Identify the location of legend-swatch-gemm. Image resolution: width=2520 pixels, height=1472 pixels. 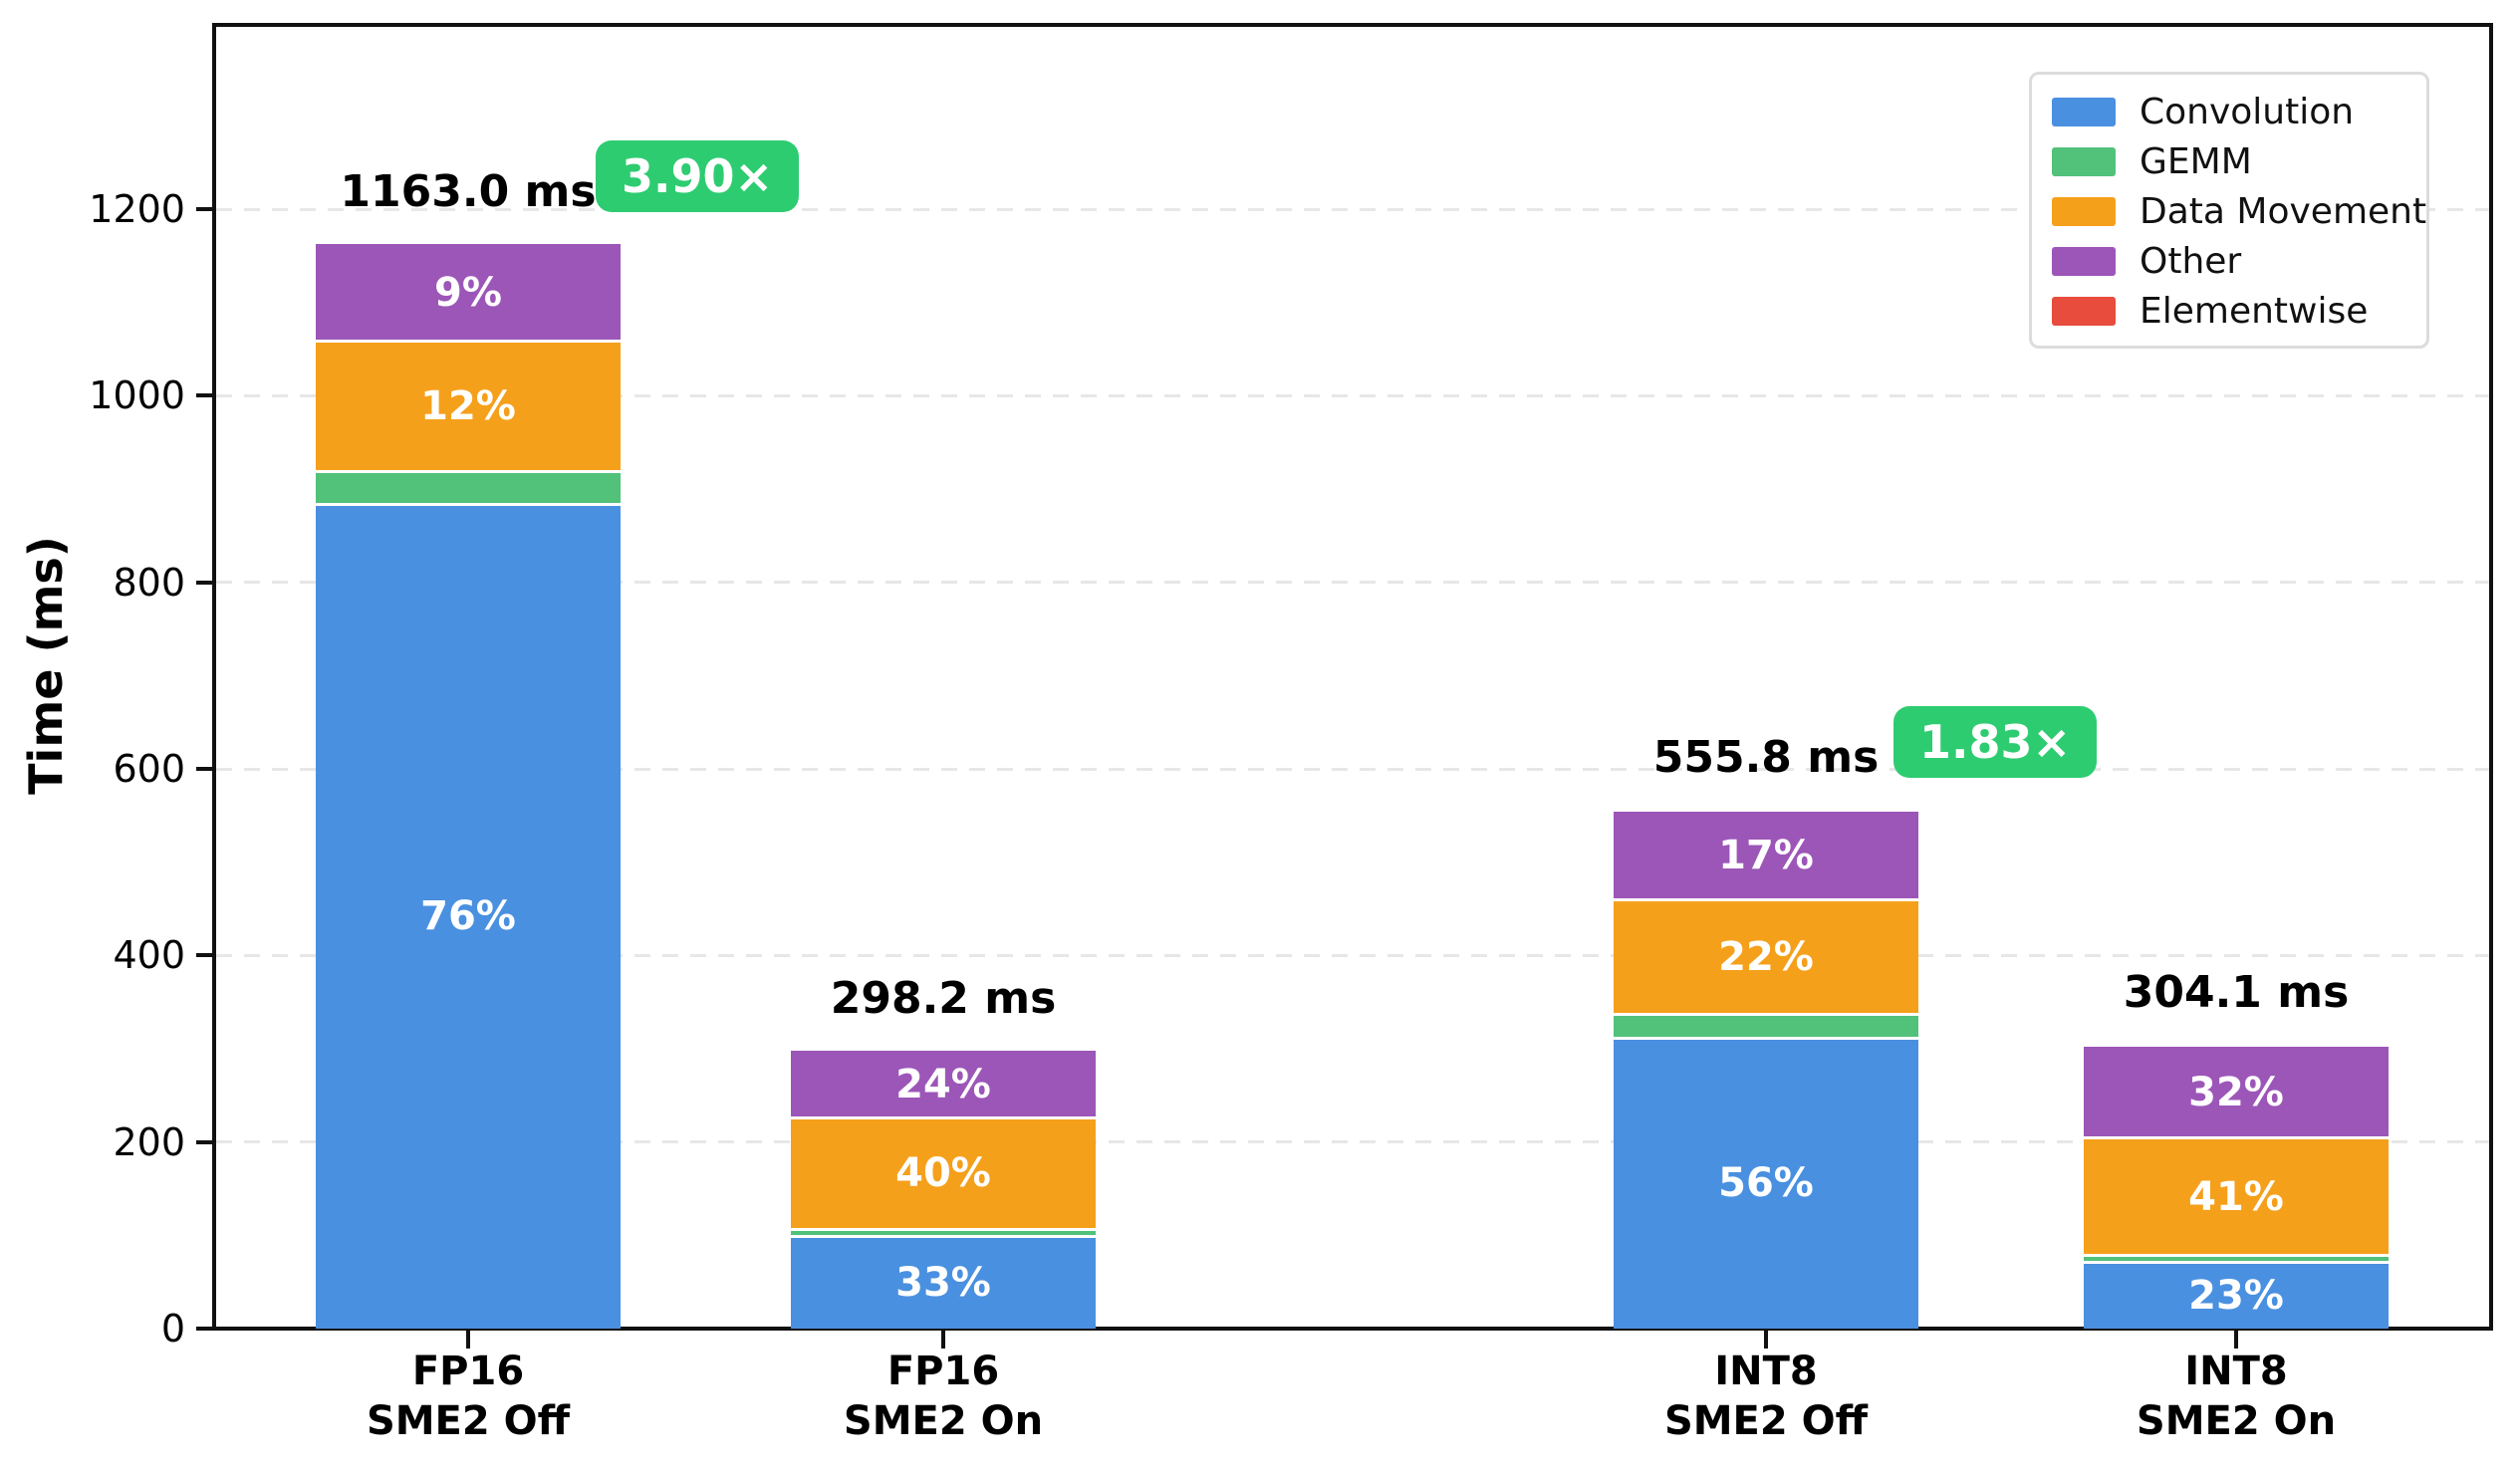
(2084, 161).